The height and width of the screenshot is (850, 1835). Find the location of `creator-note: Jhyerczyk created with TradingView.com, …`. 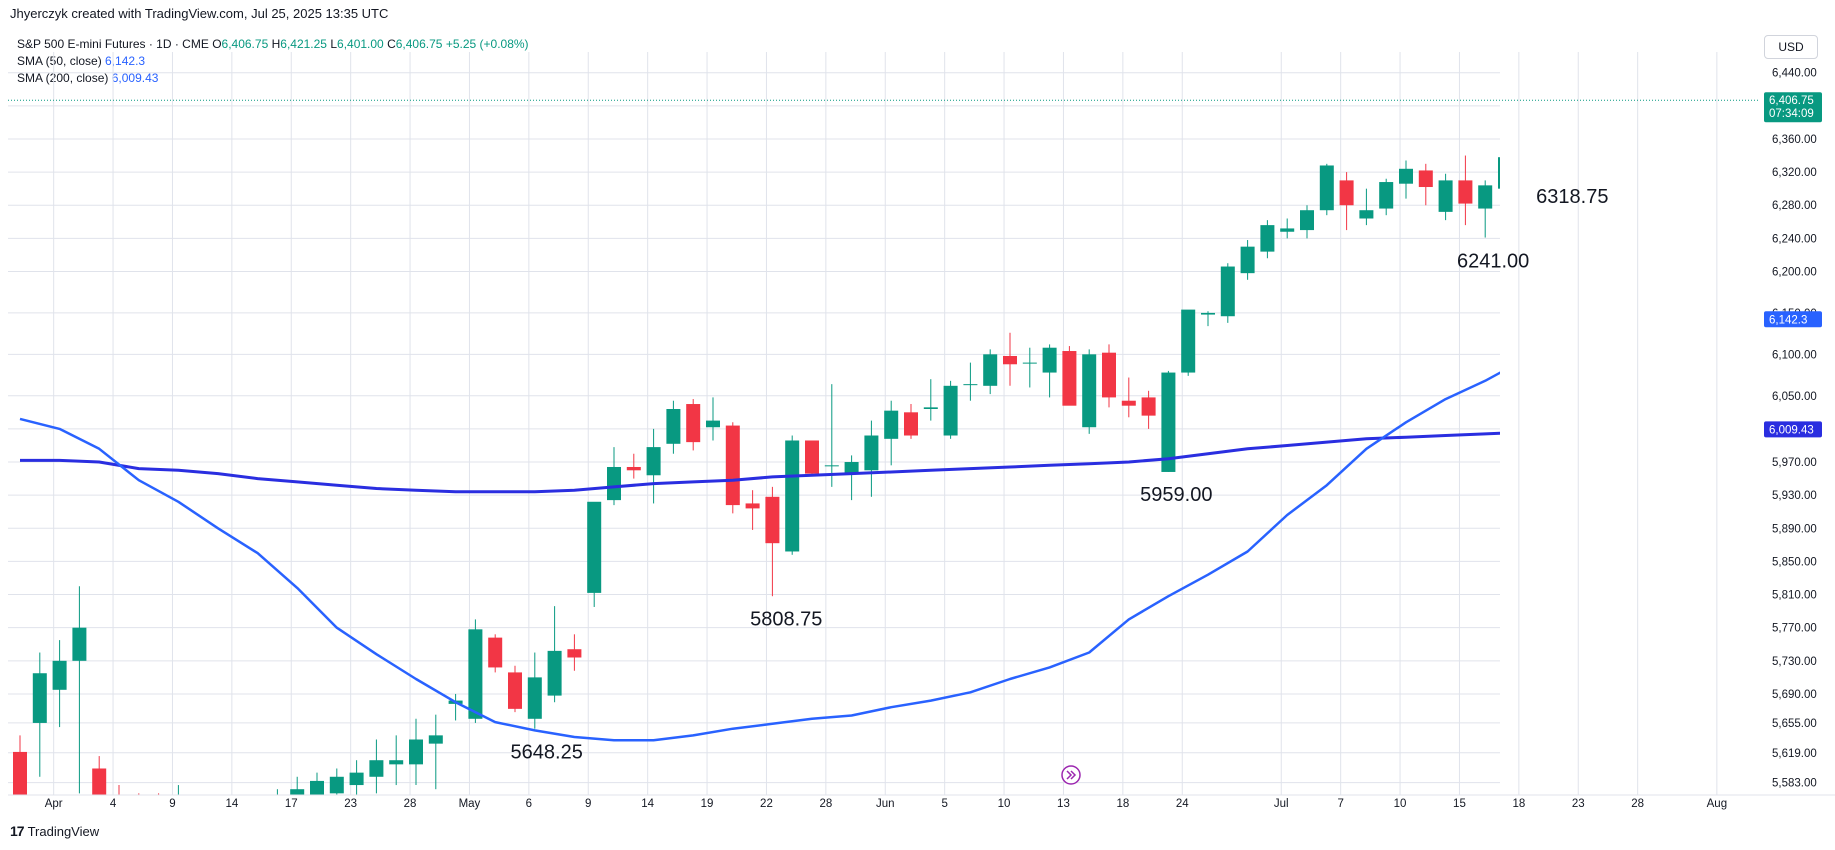

creator-note: Jhyerczyk created with TradingView.com, … is located at coordinates (199, 13).